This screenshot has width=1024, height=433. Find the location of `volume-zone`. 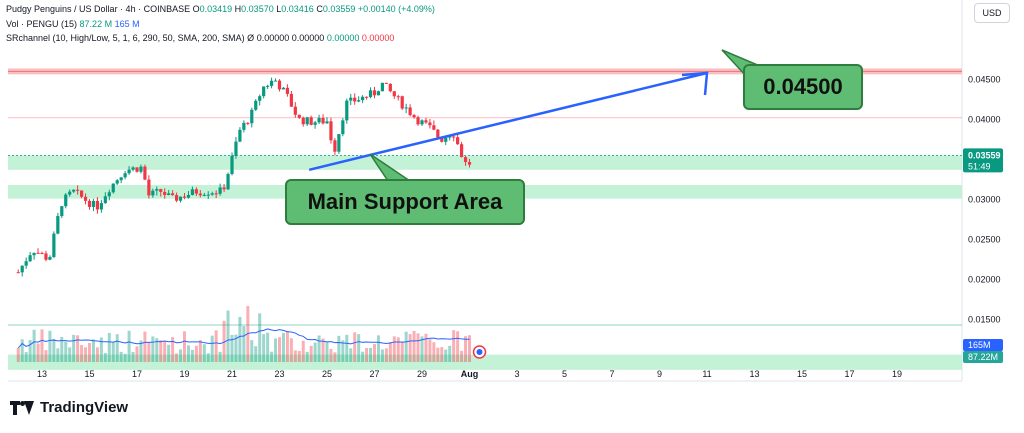

volume-zone is located at coordinates (485, 362).